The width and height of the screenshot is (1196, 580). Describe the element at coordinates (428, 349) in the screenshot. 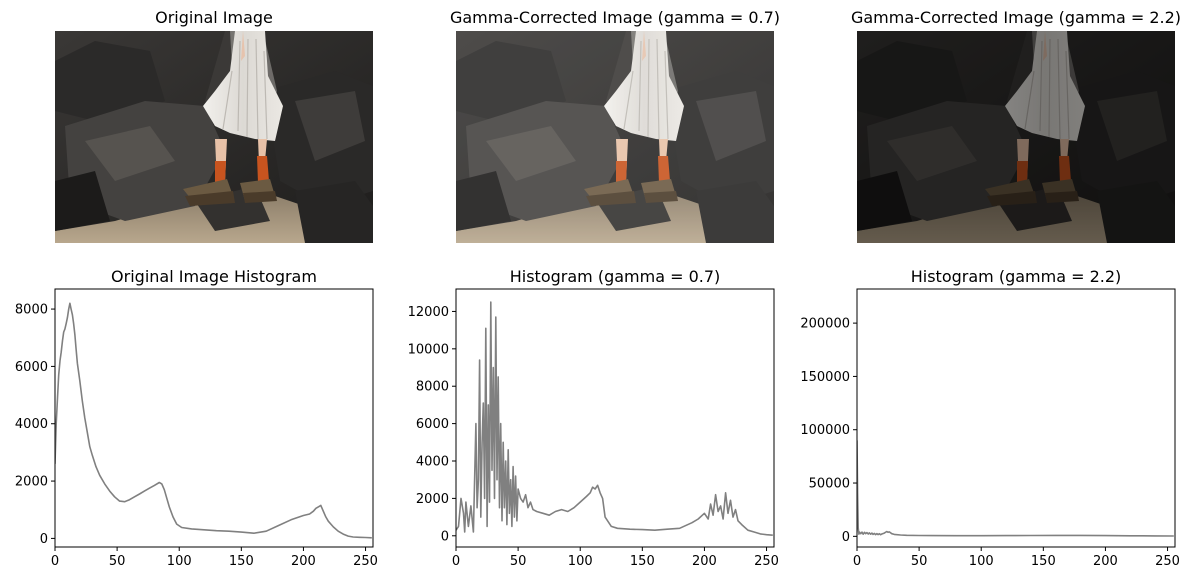

I see `y-tick-label: 10000` at that location.